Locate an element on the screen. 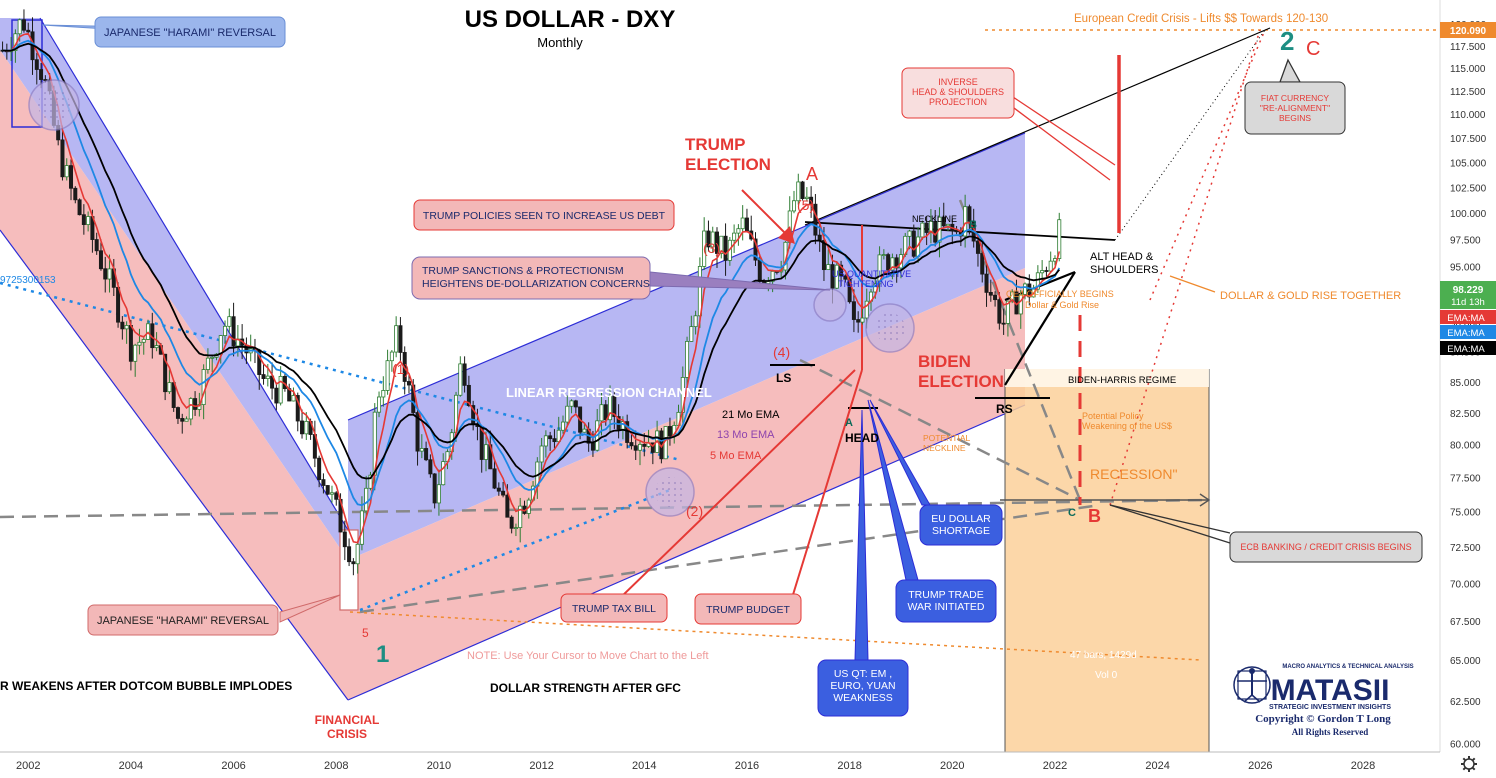 The width and height of the screenshot is (1496, 778). y-tick-label: 95.000 is located at coordinates (1465, 267).